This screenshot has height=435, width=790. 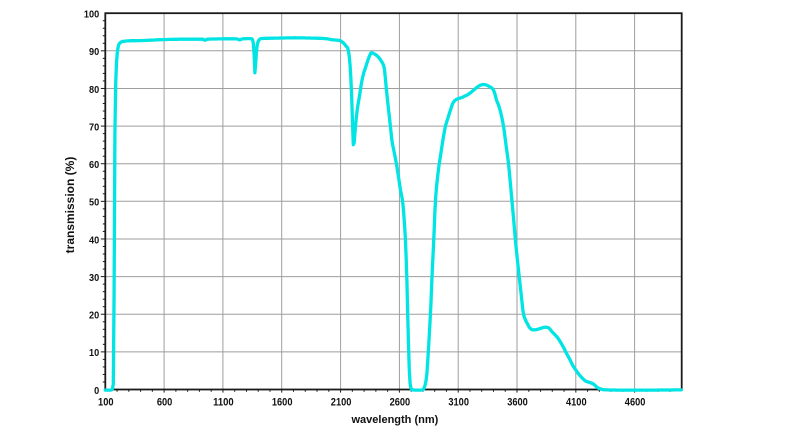 What do you see at coordinates (282, 402) in the screenshot?
I see `svg-text: 1600` at bounding box center [282, 402].